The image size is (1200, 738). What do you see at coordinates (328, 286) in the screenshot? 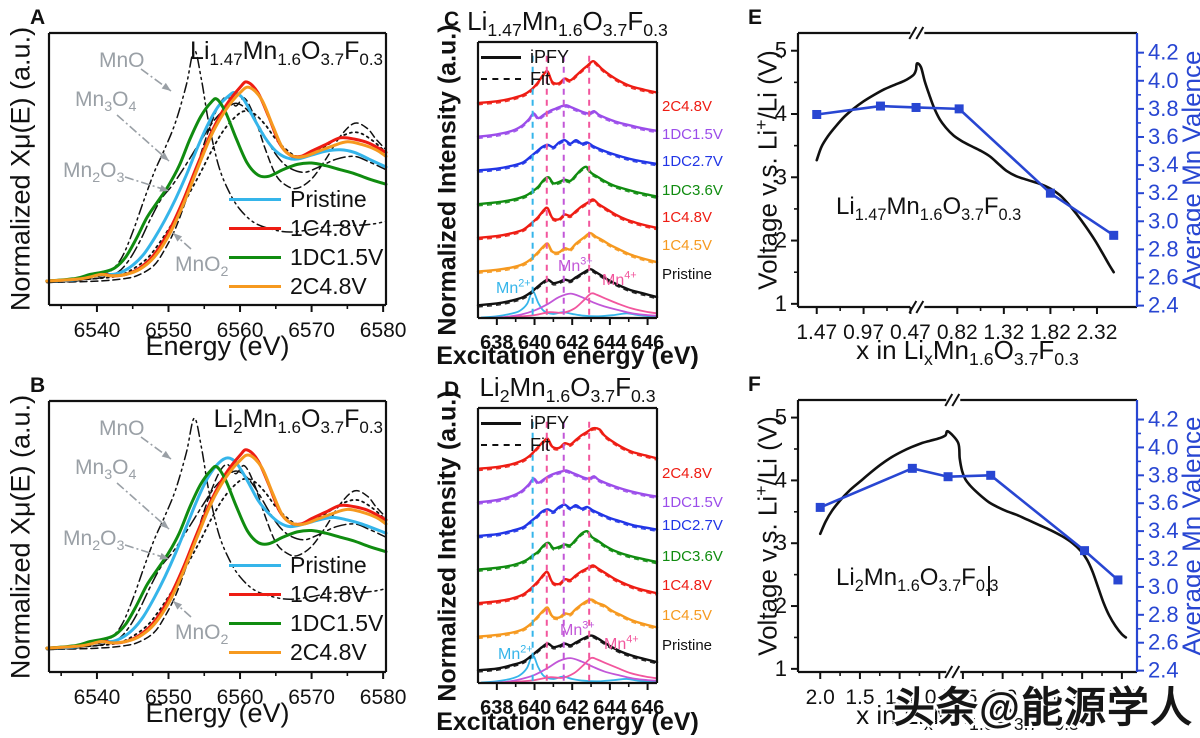
I see `legend-label: 2C4.8V` at bounding box center [328, 286].